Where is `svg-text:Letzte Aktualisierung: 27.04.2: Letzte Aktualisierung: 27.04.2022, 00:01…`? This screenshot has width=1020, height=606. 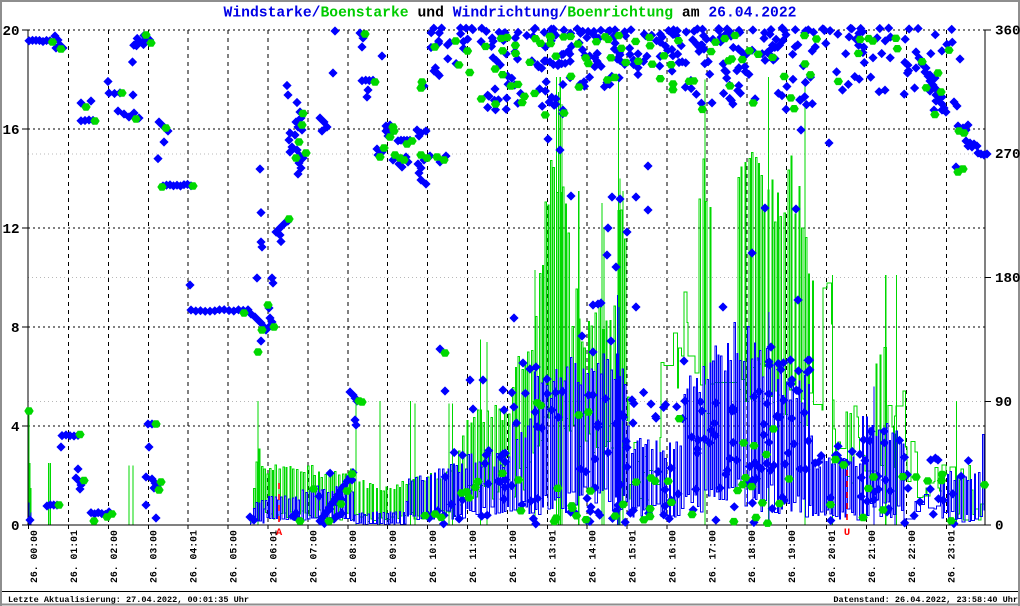
svg-text:Letzte Aktualisierung: 27.04.2: Letzte Aktualisierung: 27.04.2022, 00:01… is located at coordinates (128, 600).